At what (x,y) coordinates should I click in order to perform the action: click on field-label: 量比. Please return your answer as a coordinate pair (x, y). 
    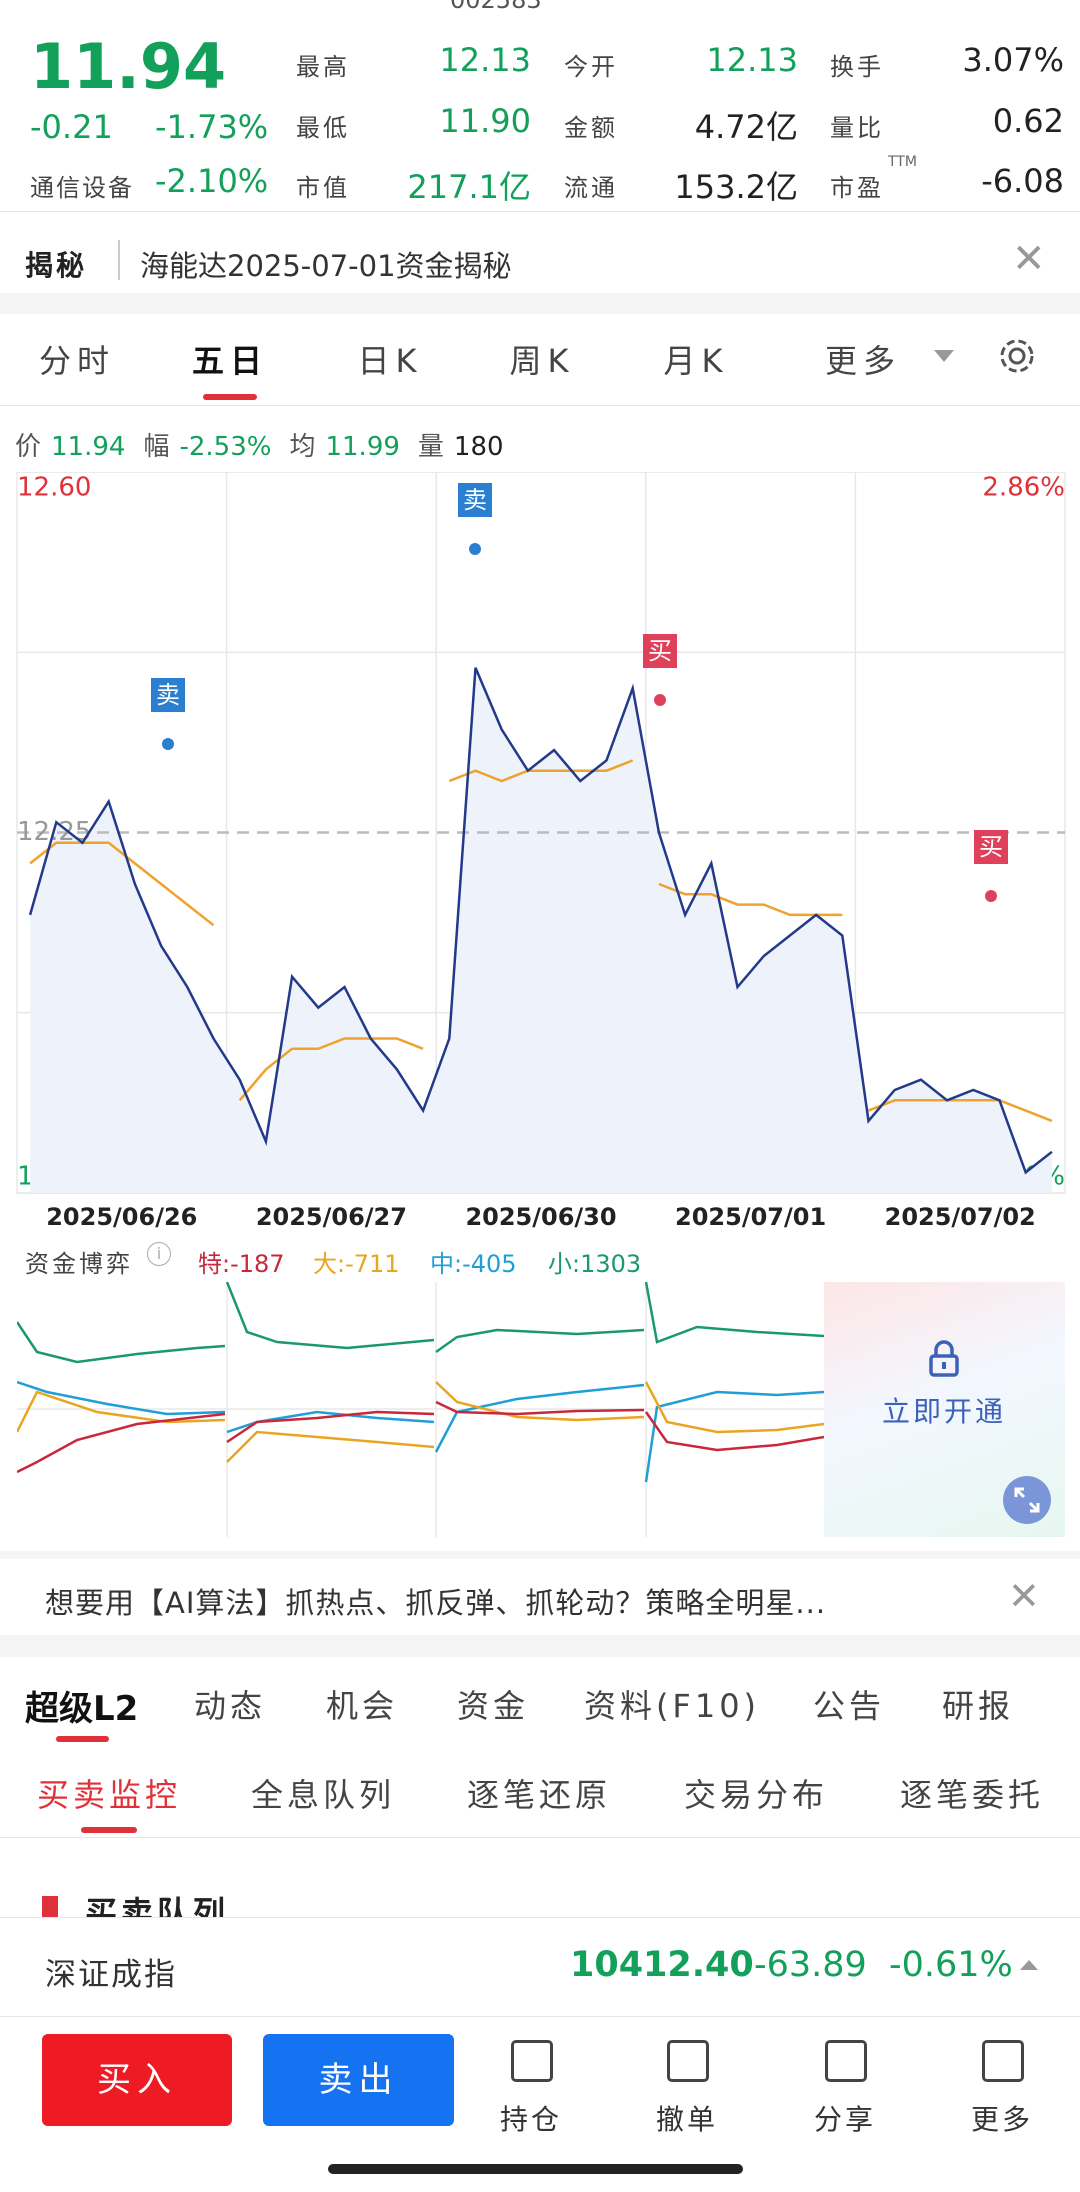
    Looking at the image, I should click on (857, 128).